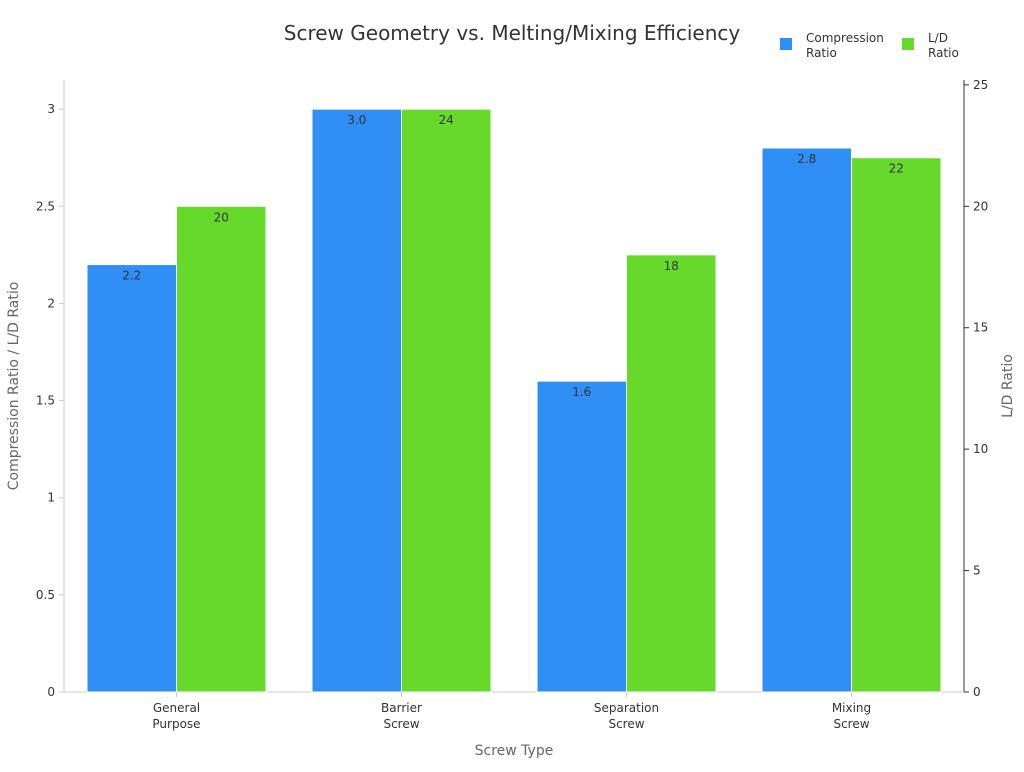 This screenshot has height=772, width=1024. What do you see at coordinates (221, 217) in the screenshot?
I see `bar-value-label: 20` at bounding box center [221, 217].